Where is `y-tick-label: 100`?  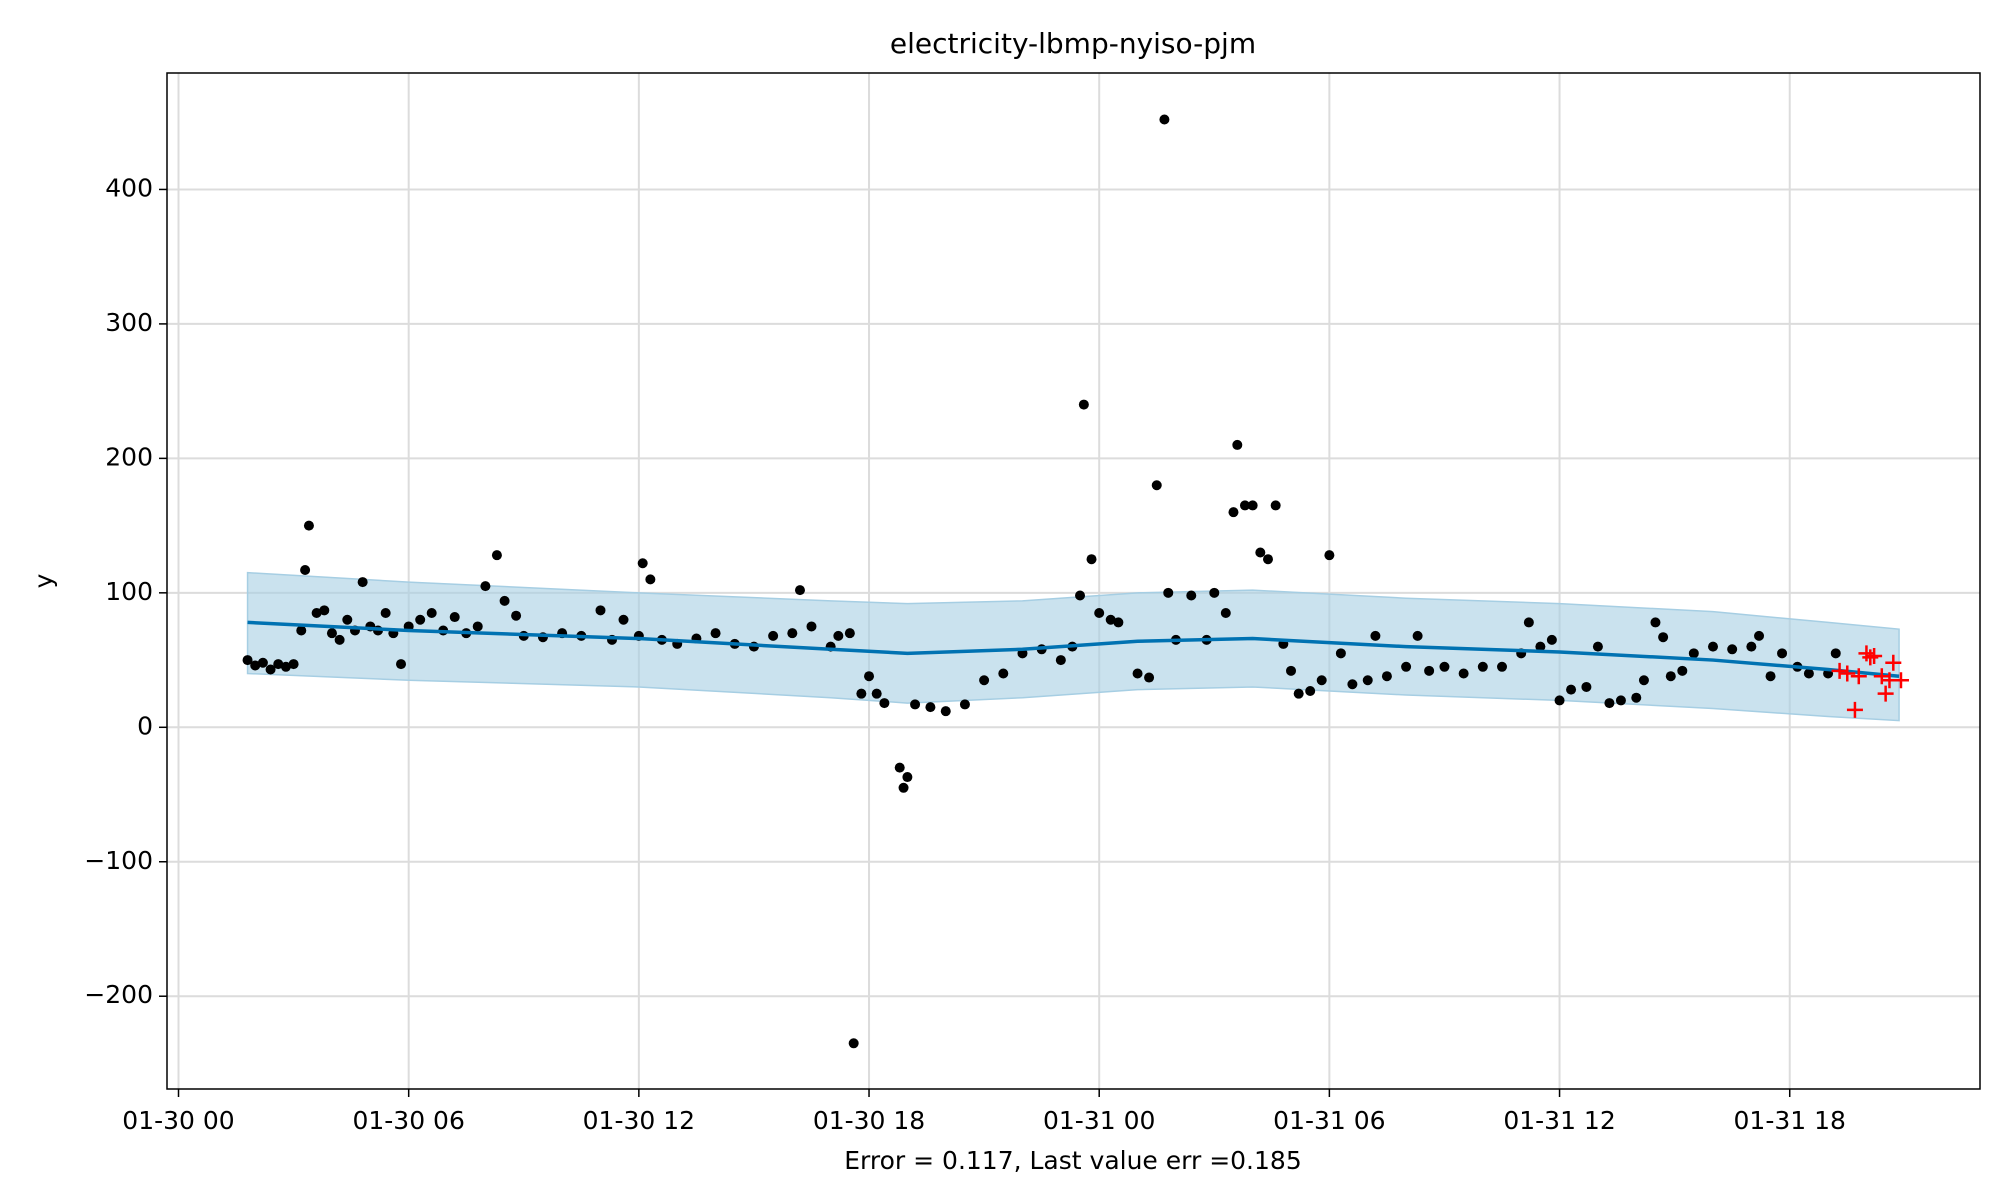 y-tick-label: 100 is located at coordinates (129, 591).